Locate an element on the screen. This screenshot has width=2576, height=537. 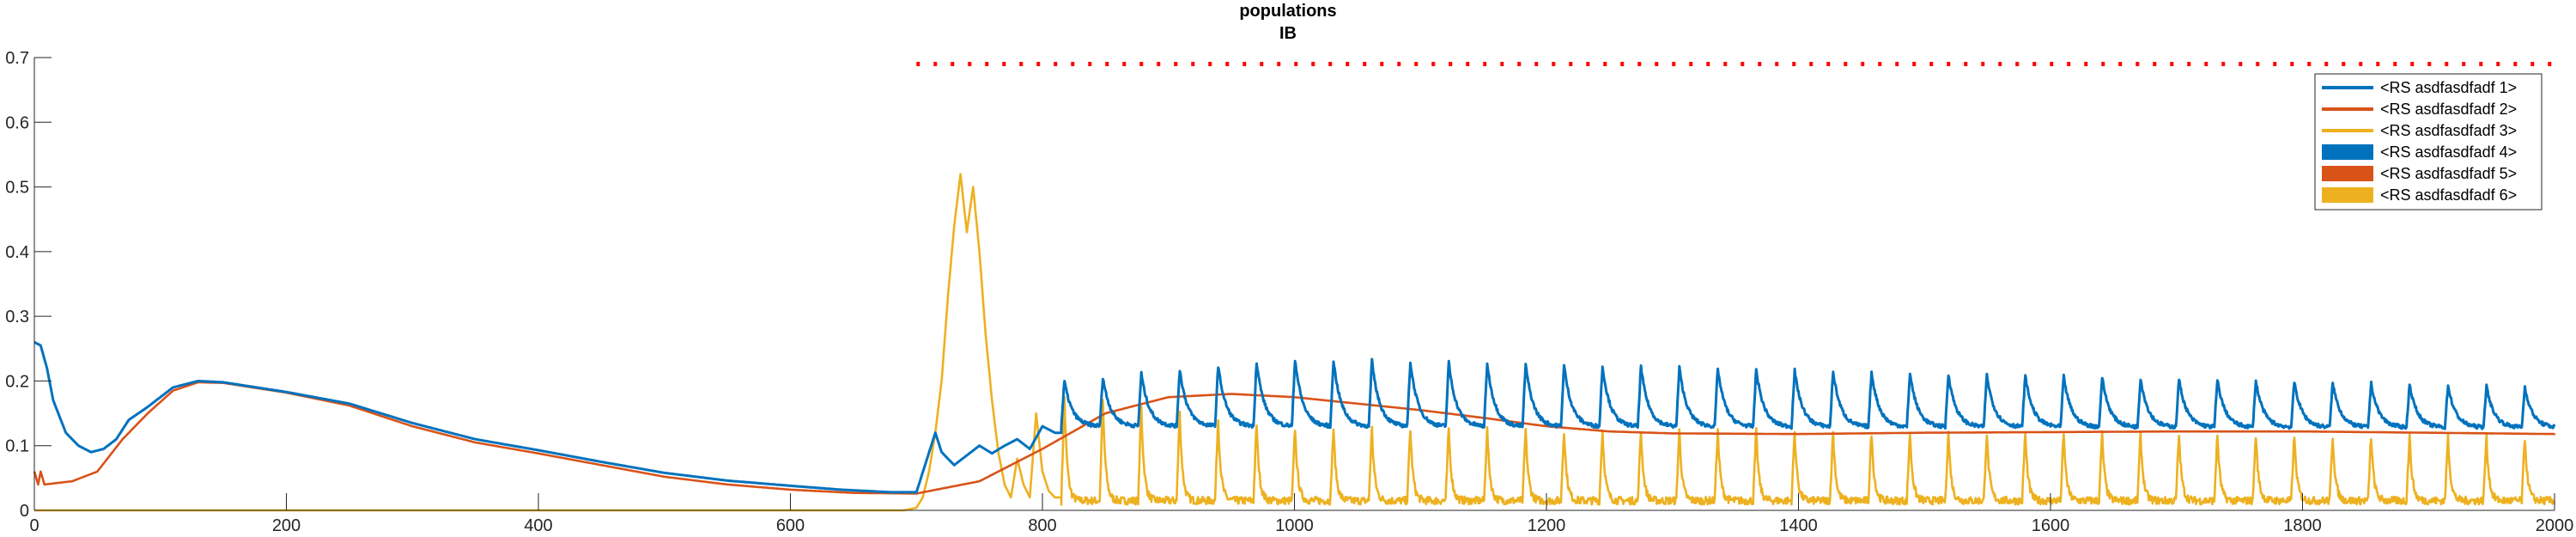
y-tick-label: 0.3 is located at coordinates (17, 317).